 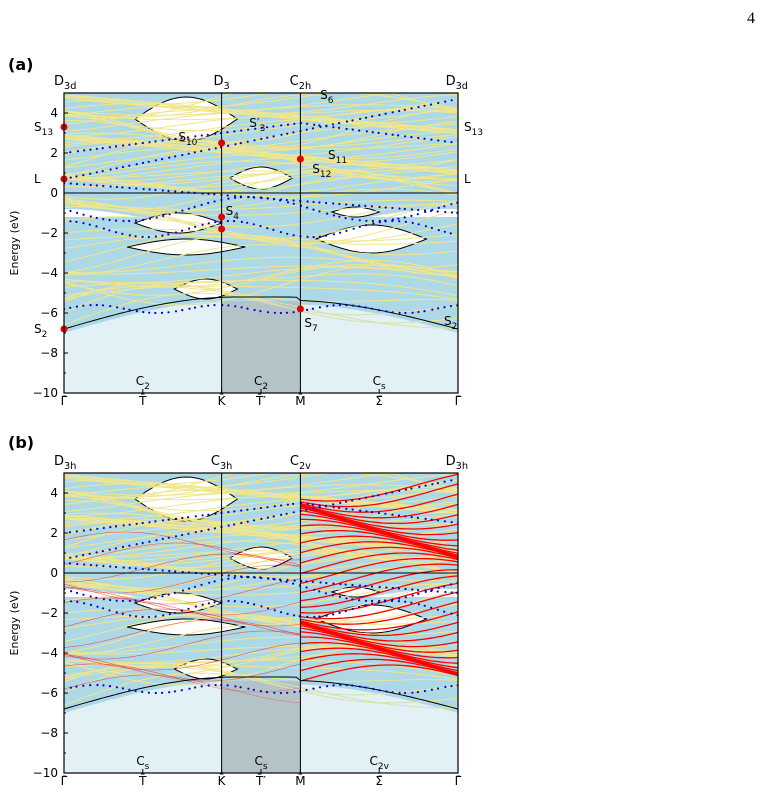 What do you see at coordinates (37, 179) in the screenshot?
I see `state-annotation: L` at bounding box center [37, 179].